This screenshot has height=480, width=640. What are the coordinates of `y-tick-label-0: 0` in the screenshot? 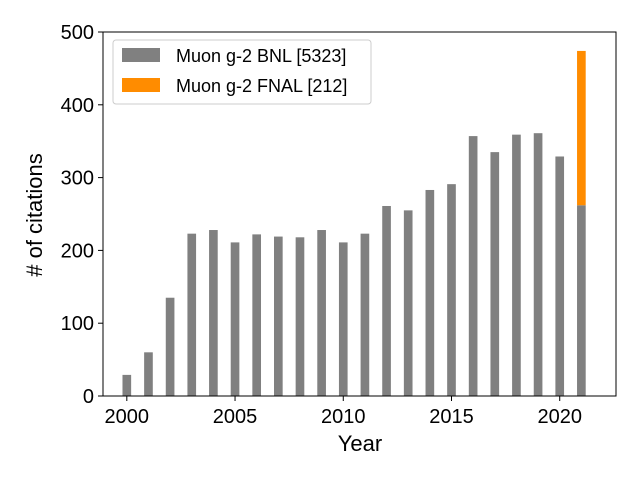 It's located at (88, 397).